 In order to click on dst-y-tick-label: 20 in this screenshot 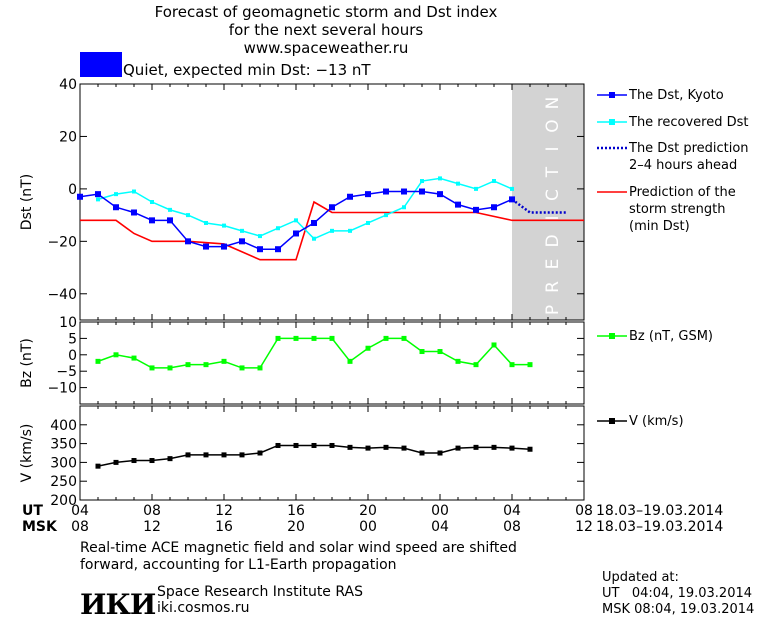, I will do `click(68, 137)`.